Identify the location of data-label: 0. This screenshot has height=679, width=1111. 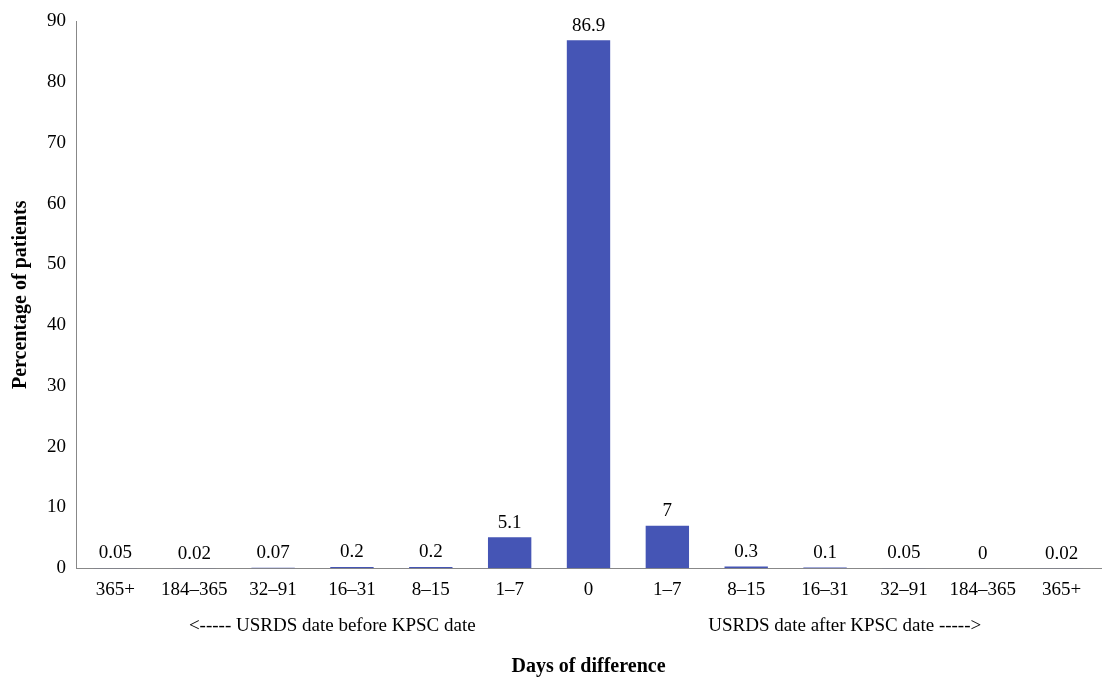
(982, 552).